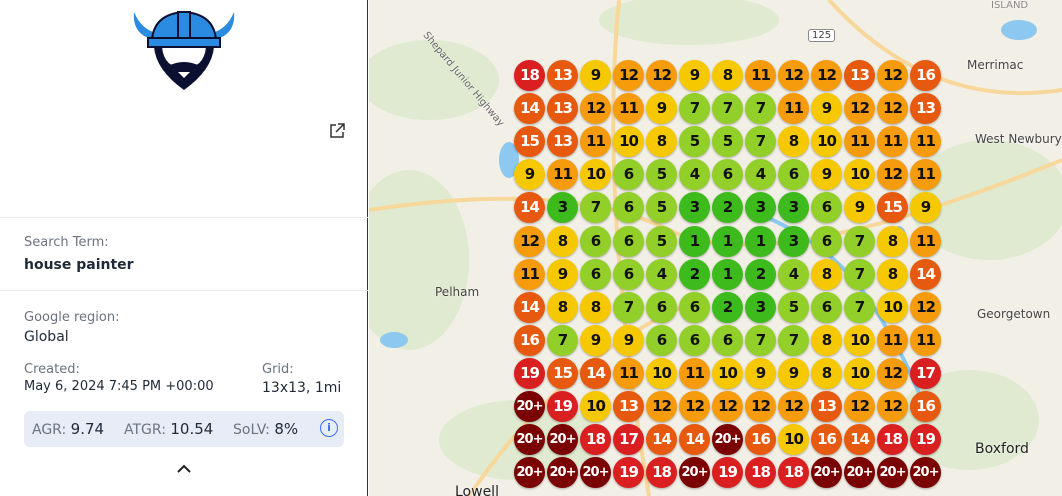 This screenshot has height=496, width=1062. What do you see at coordinates (337, 131) in the screenshot?
I see `external-link-icon` at bounding box center [337, 131].